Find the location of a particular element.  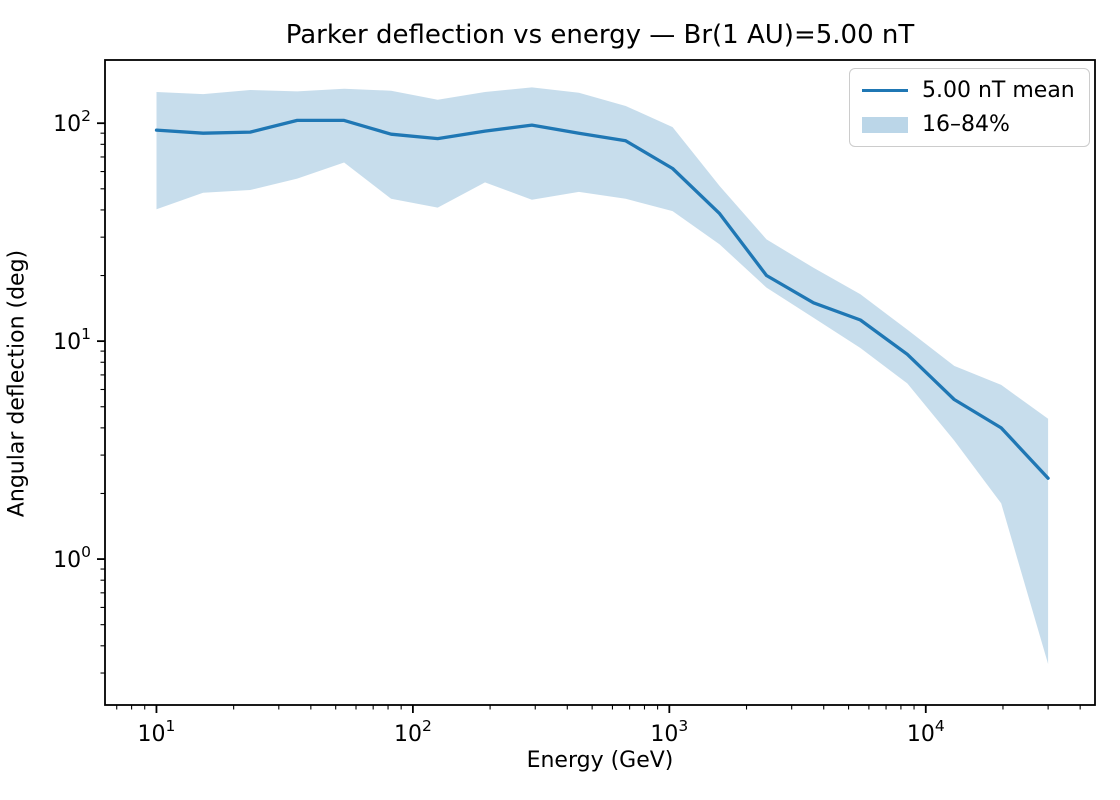

legend-line-swatch is located at coordinates (885, 90).